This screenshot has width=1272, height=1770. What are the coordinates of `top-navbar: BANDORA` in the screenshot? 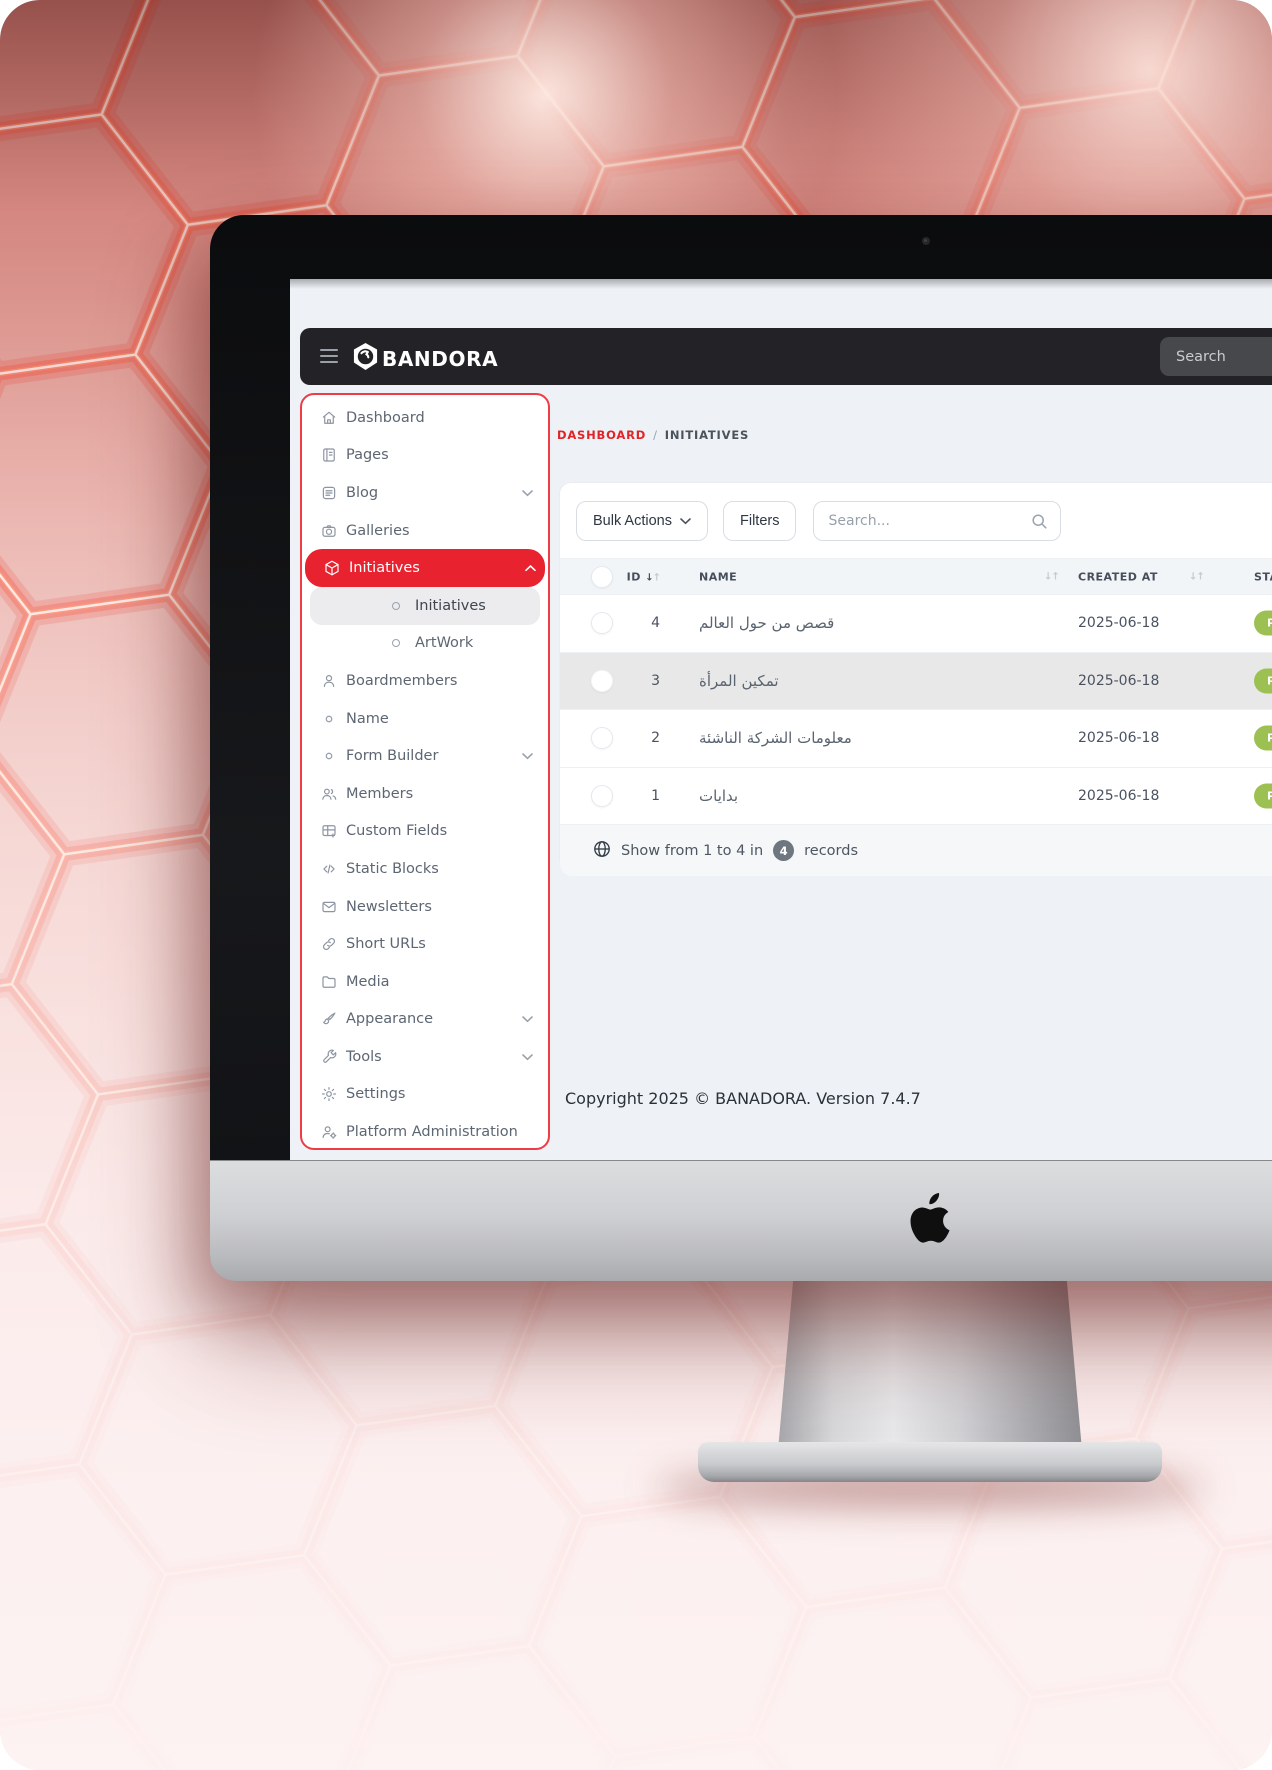 It's located at (786, 356).